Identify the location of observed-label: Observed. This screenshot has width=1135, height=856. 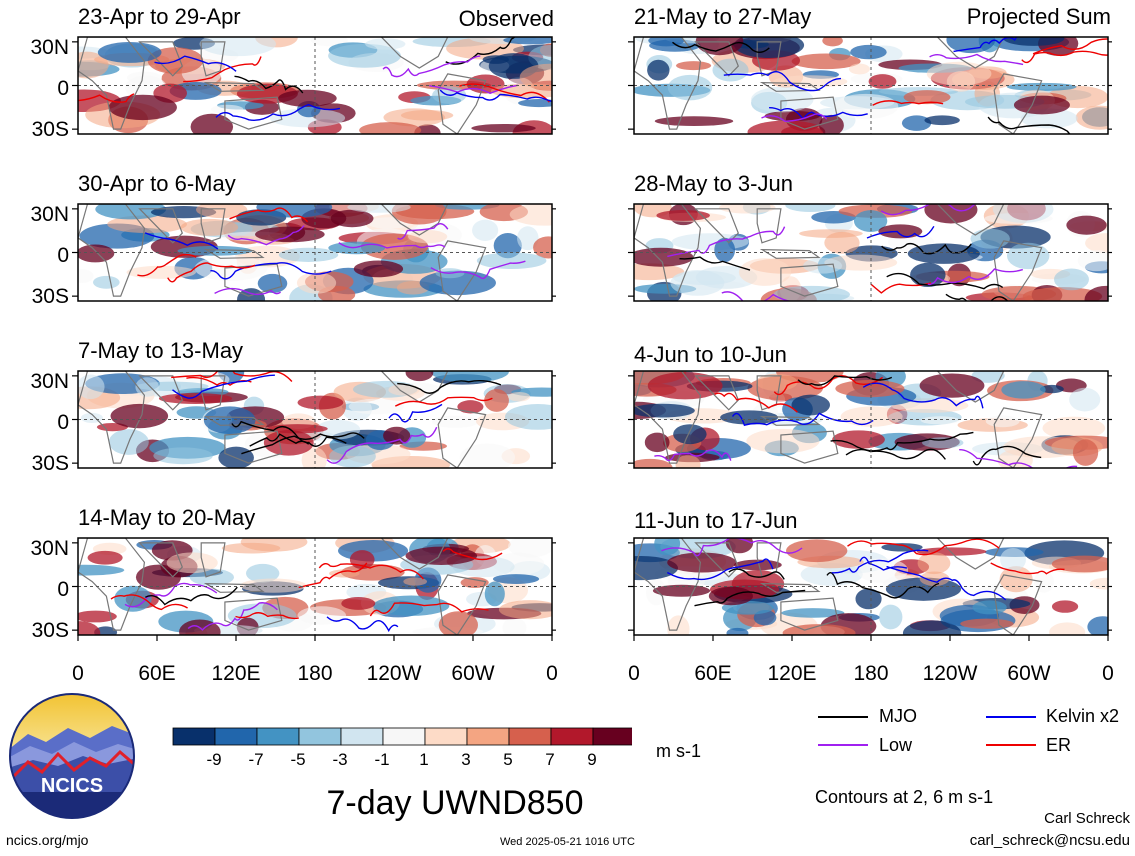
(506, 18).